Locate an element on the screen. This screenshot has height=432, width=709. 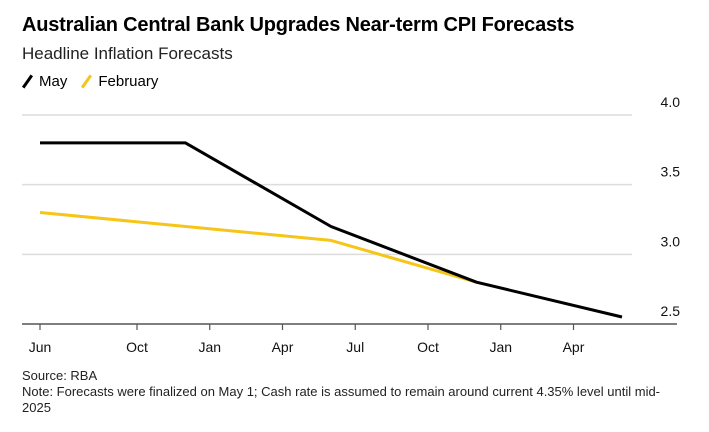
legend-item-may: May is located at coordinates (44, 81).